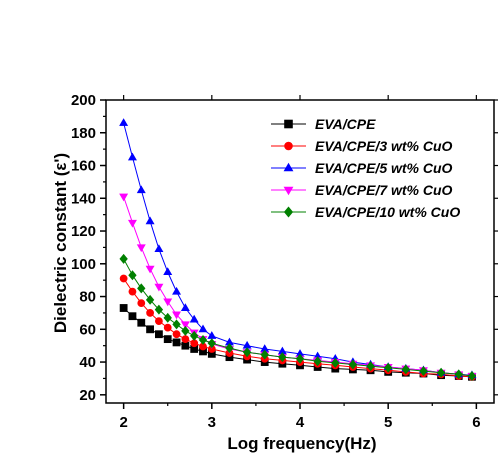 This screenshot has height=460, width=498. I want to click on y-tick-label: 140, so click(83, 198).